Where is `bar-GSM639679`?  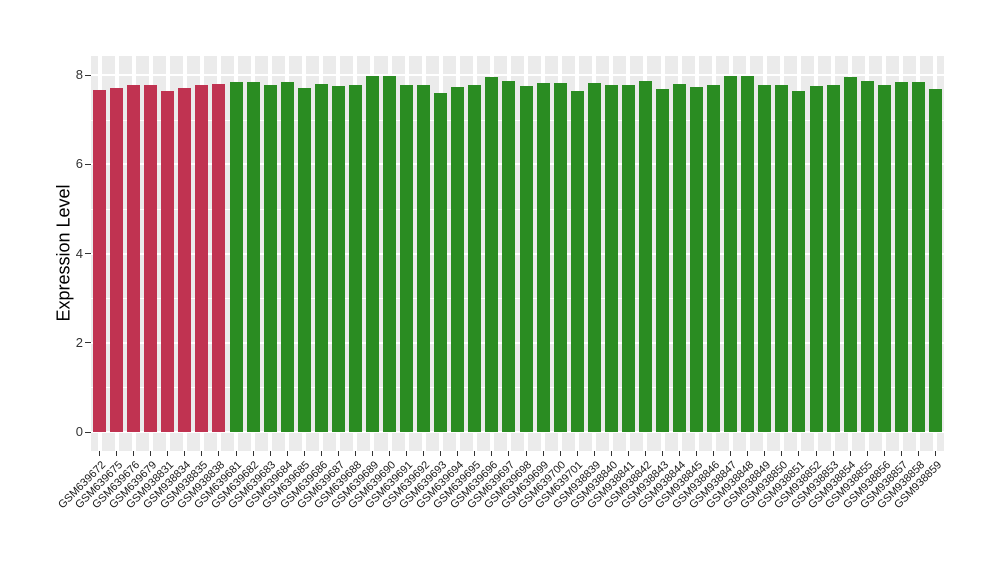 bar-GSM639679 is located at coordinates (151, 258).